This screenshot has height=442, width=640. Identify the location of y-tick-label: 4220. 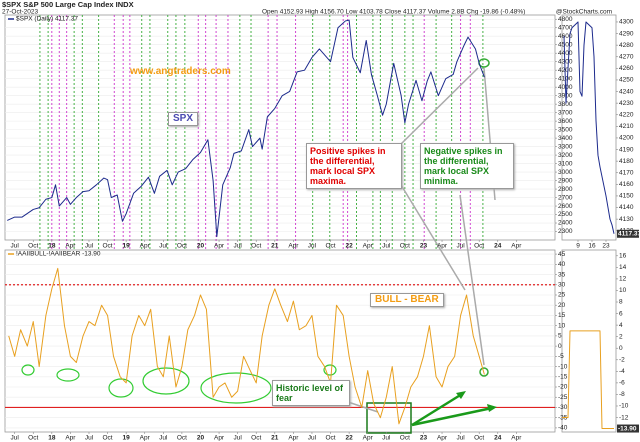
(626, 114).